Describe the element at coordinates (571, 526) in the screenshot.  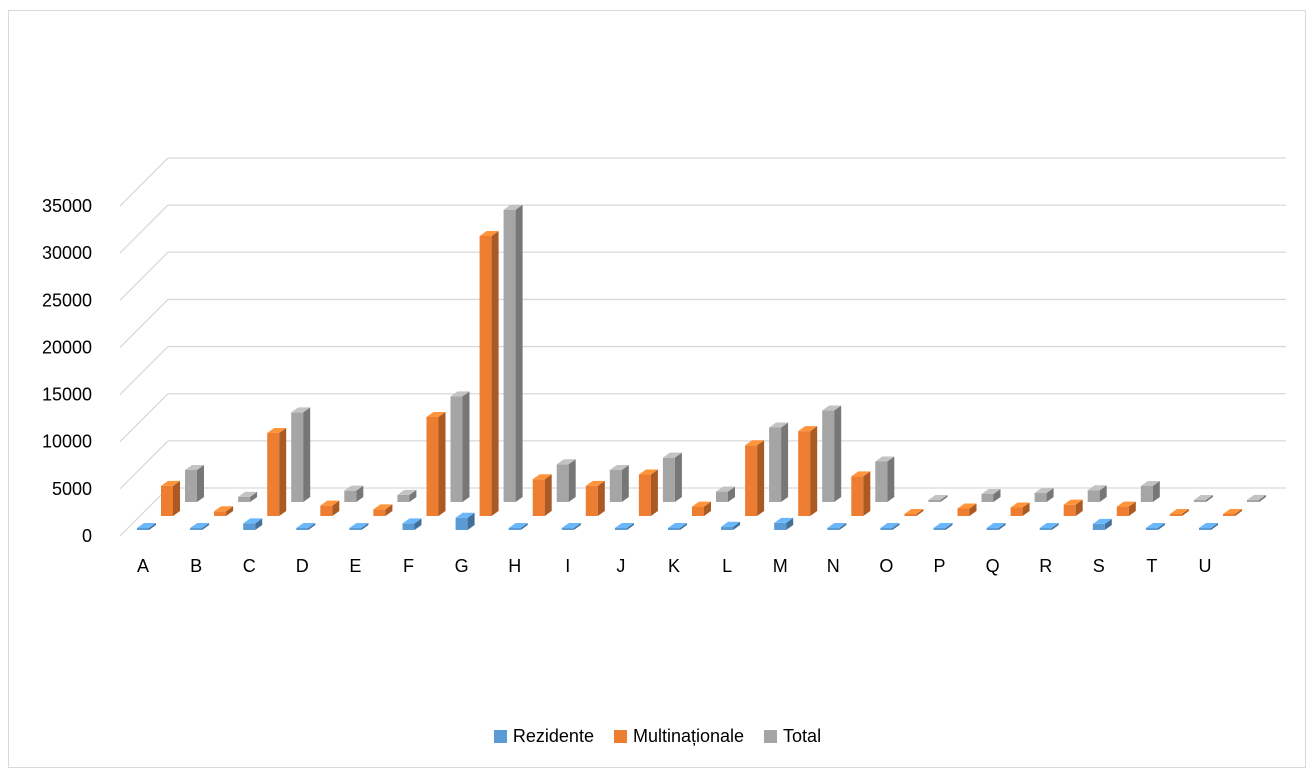
I see `bar-rezidente-I` at that location.